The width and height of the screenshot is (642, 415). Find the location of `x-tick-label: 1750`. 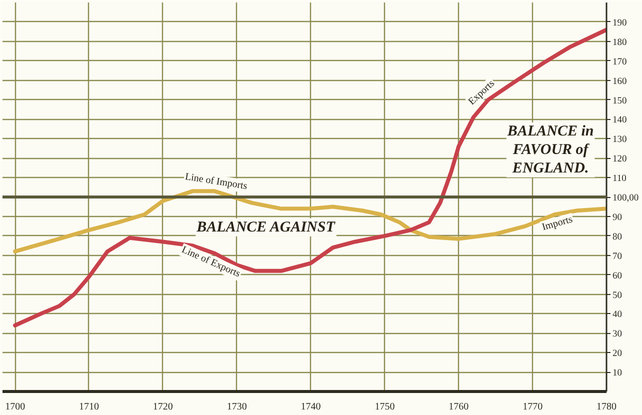

x-tick-label: 1750 is located at coordinates (384, 407).